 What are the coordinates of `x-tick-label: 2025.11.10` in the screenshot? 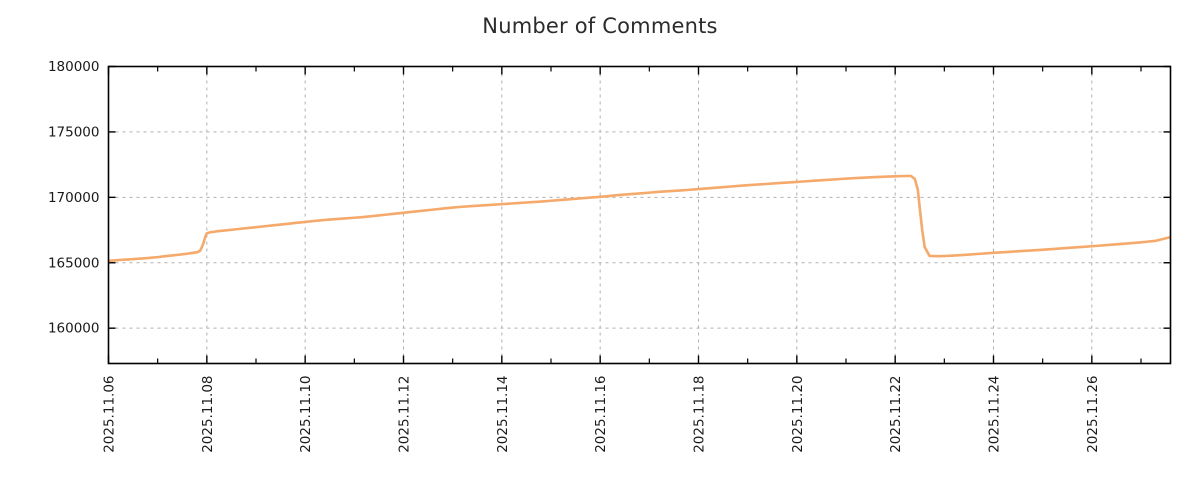 It's located at (306, 414).